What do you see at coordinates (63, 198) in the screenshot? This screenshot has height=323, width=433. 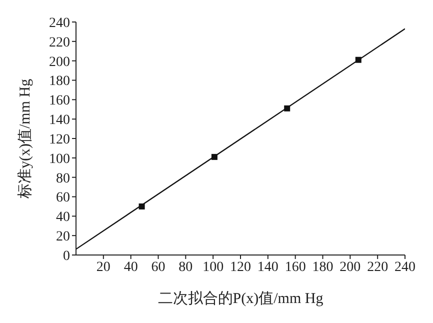 I see `y-tick-label: 60` at bounding box center [63, 198].